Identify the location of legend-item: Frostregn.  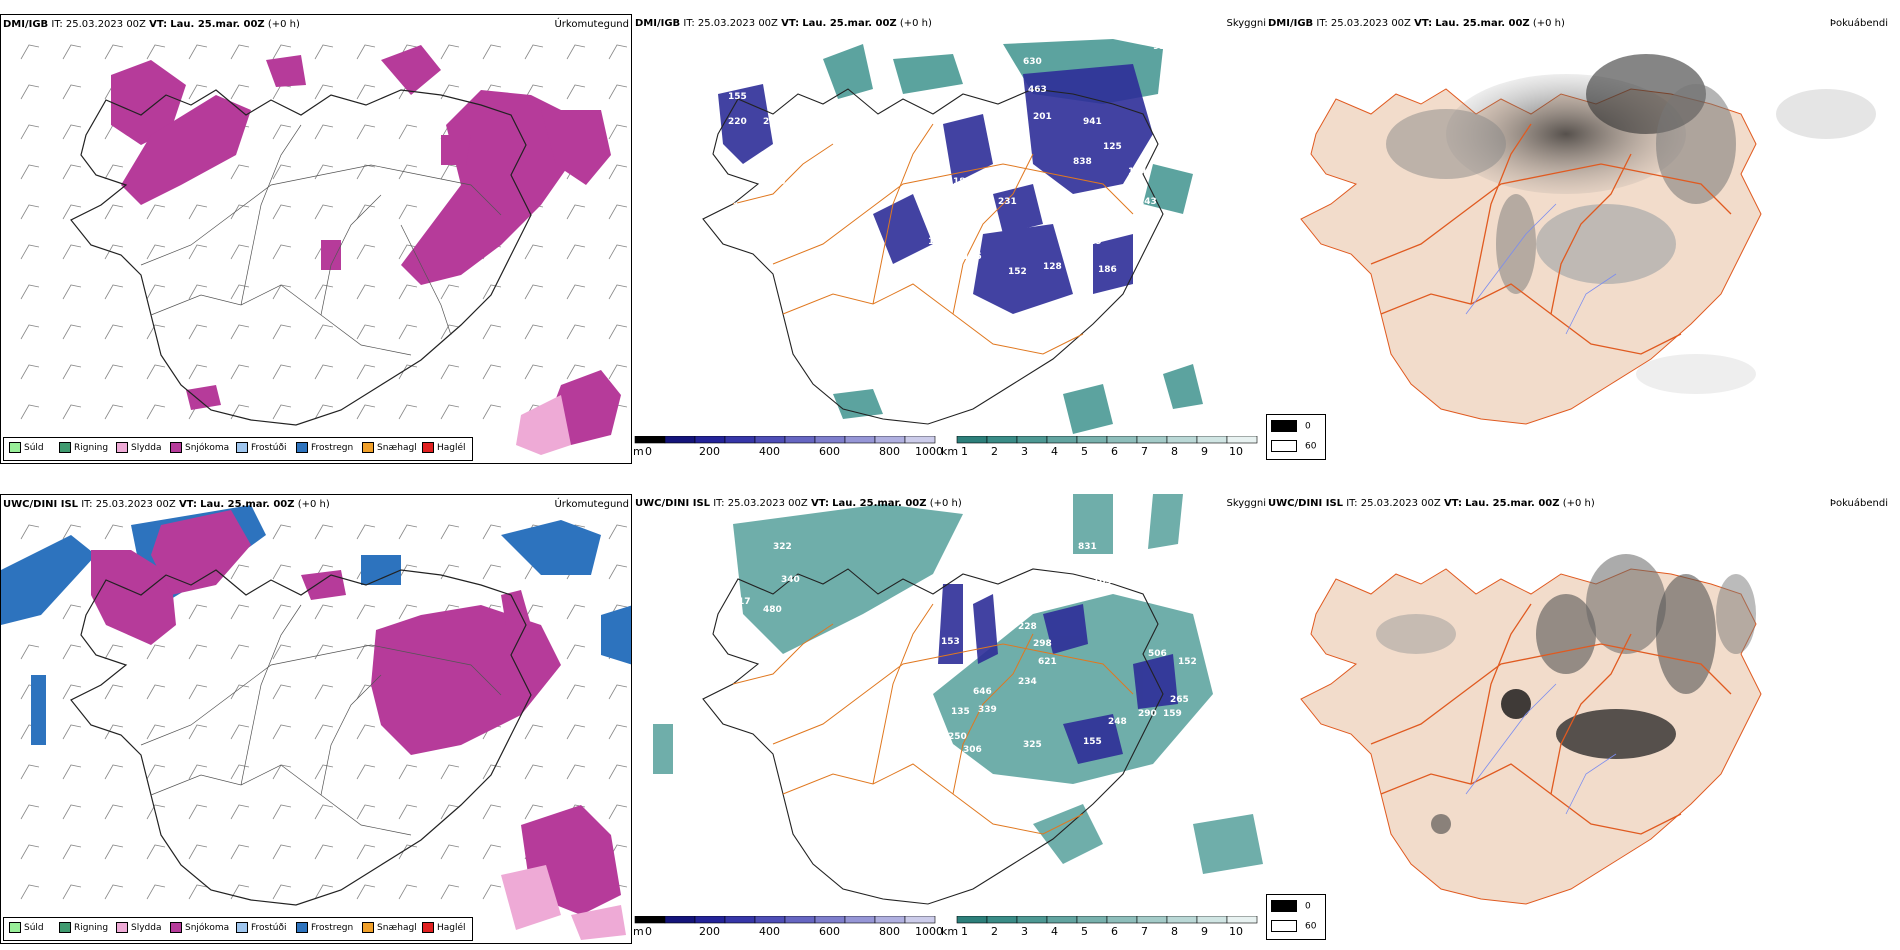
(324, 928).